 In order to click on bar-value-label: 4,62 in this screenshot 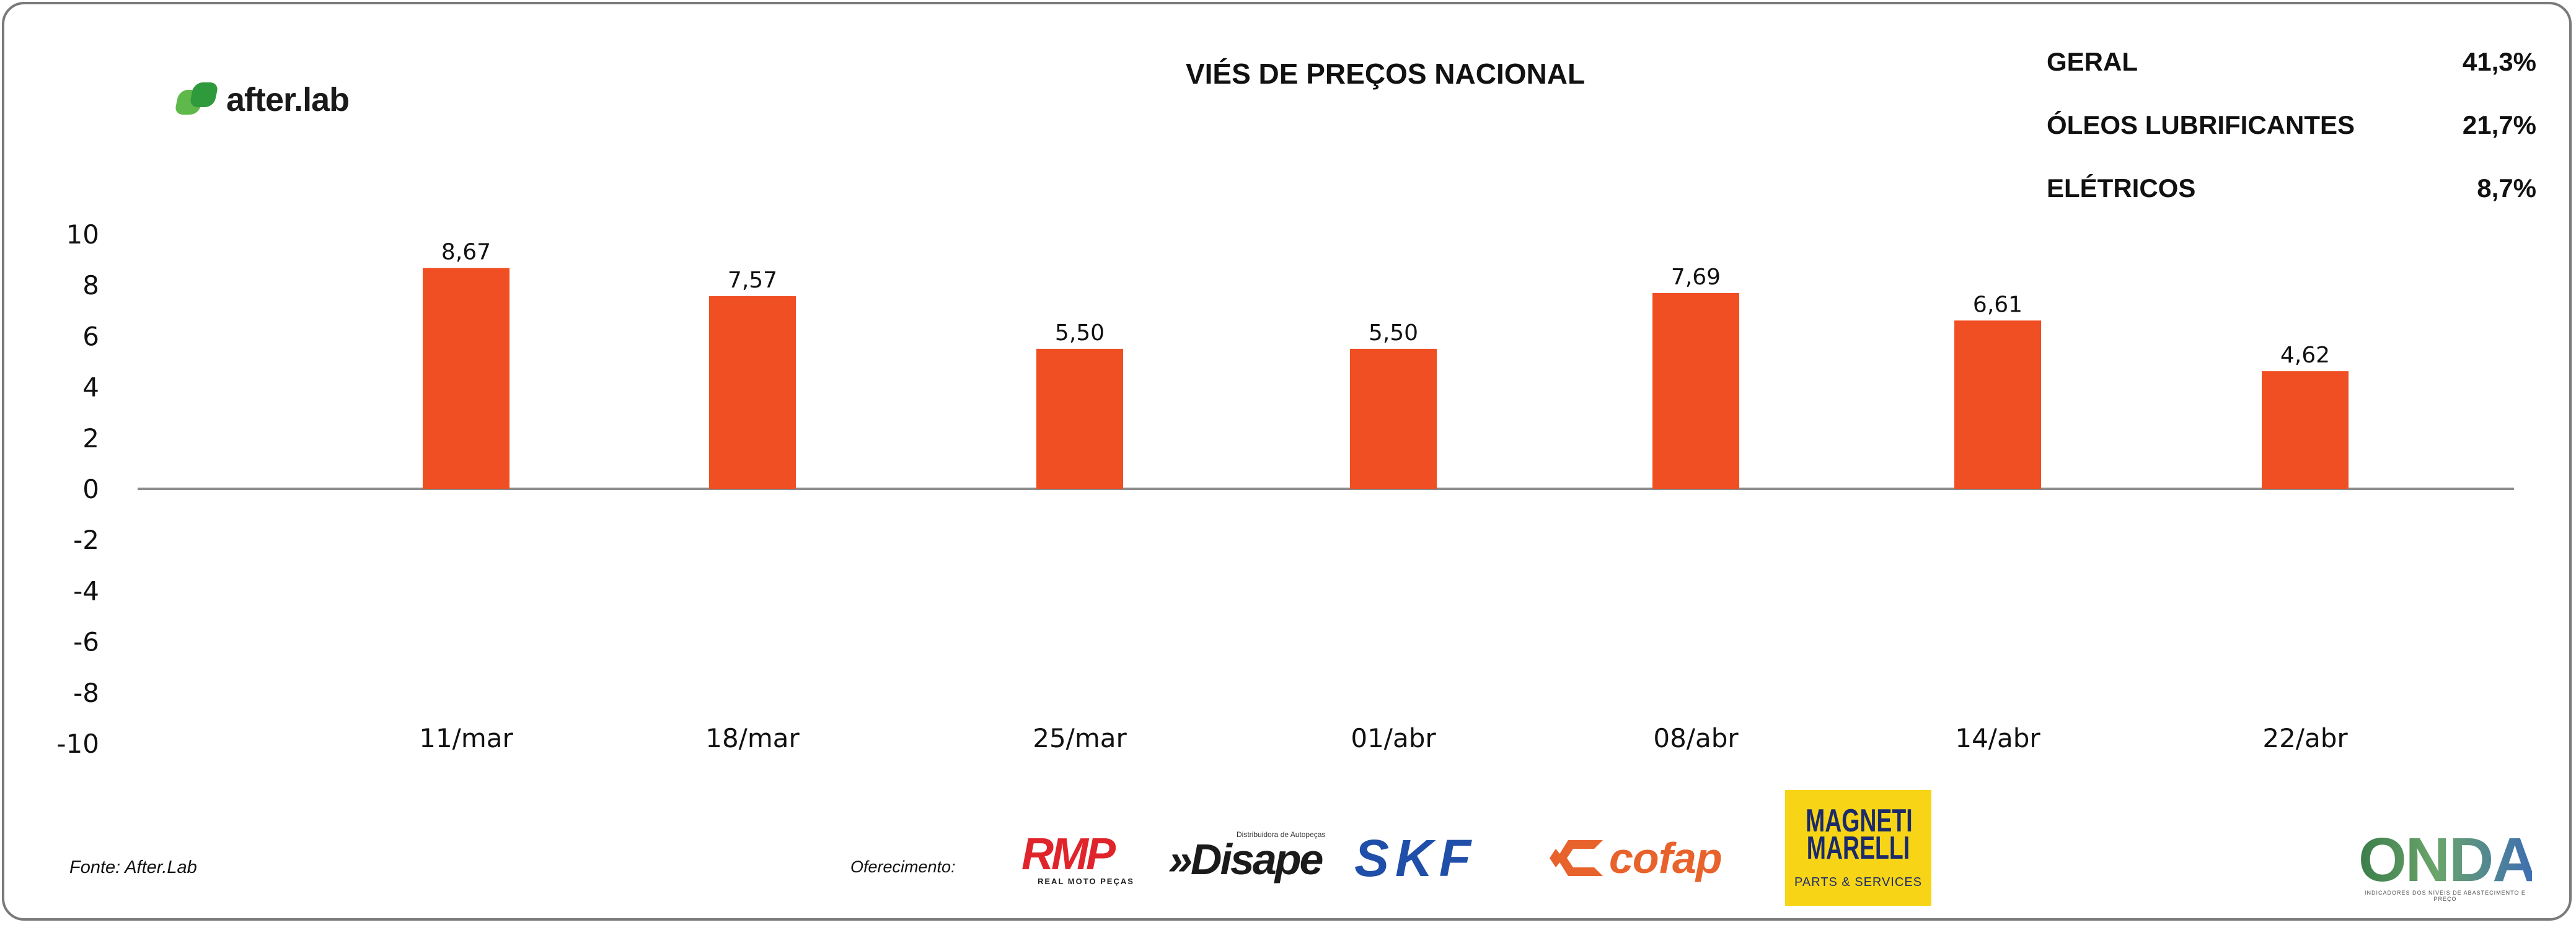, I will do `click(2305, 355)`.